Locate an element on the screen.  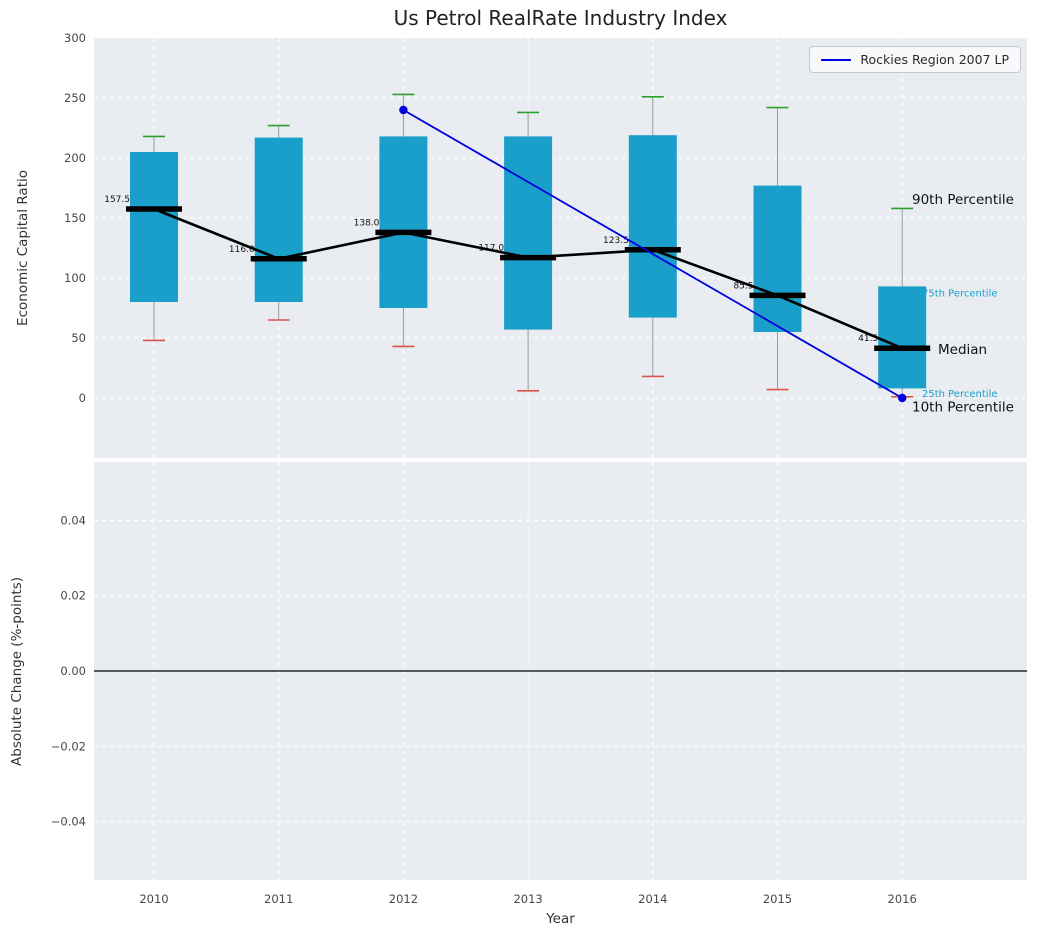
legend-label: Rockies Region 2007 LP is located at coordinates (934, 59).